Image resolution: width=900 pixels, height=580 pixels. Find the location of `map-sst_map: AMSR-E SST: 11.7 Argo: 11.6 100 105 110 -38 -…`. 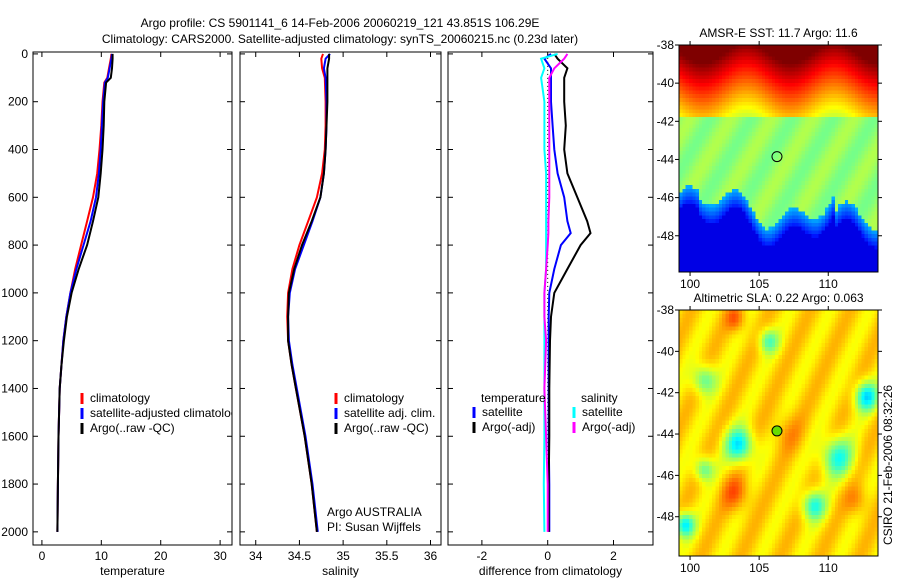

map-sst_map: AMSR-E SST: 11.7 Argo: 11.6 100 105 110 -38 -… is located at coordinates (769, 158).